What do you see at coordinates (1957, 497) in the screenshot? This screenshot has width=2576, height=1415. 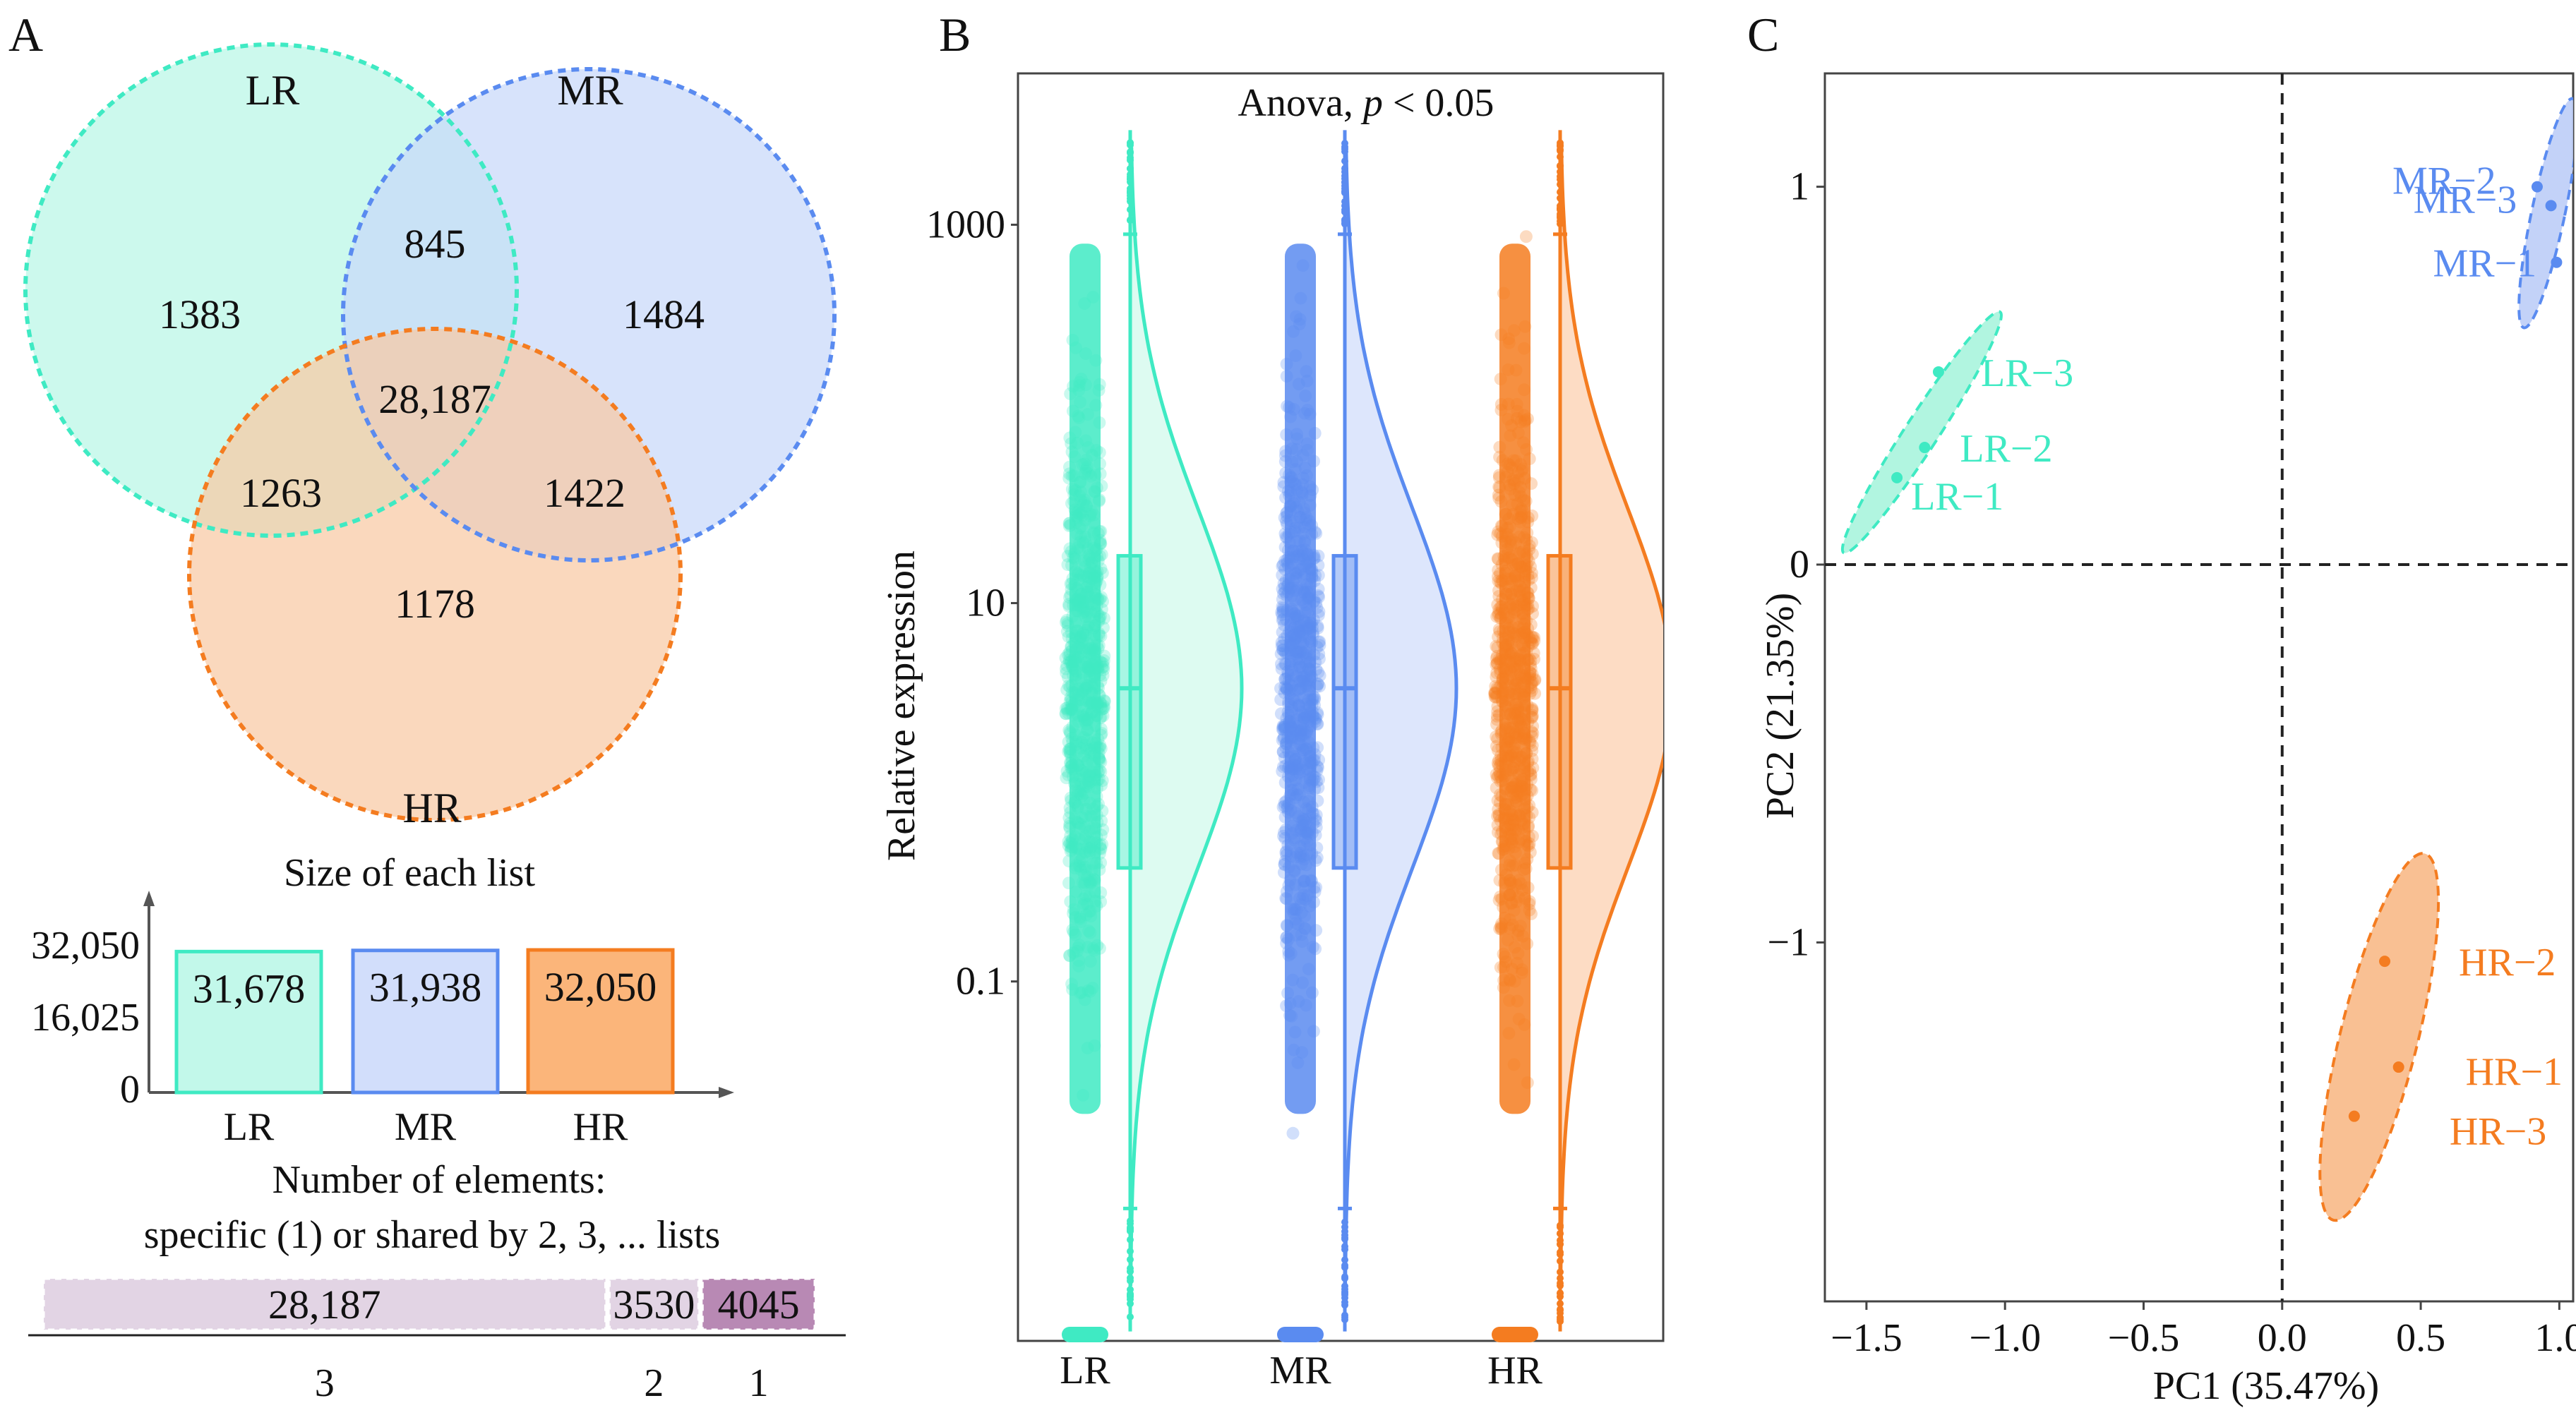 I see `pca-point-label-lr-1: LR−1` at bounding box center [1957, 497].